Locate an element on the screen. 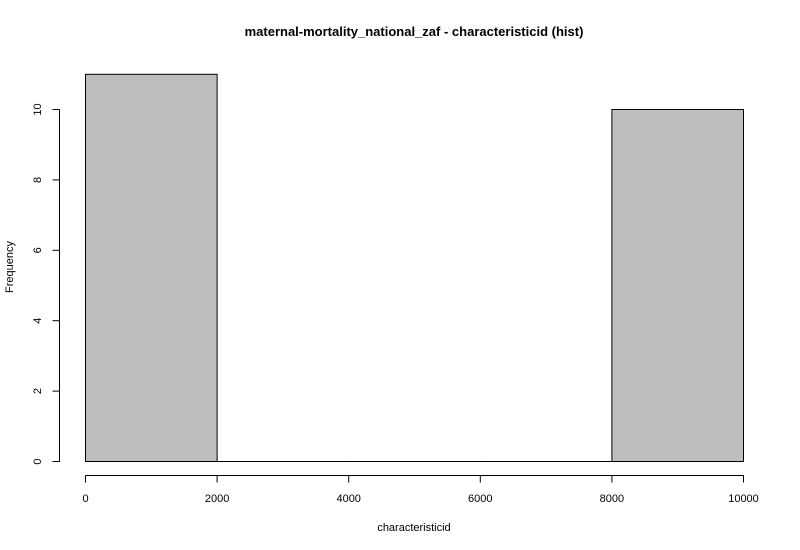  x-axis: 0 2000 4000 6000 8000 10000 is located at coordinates (420, 490).